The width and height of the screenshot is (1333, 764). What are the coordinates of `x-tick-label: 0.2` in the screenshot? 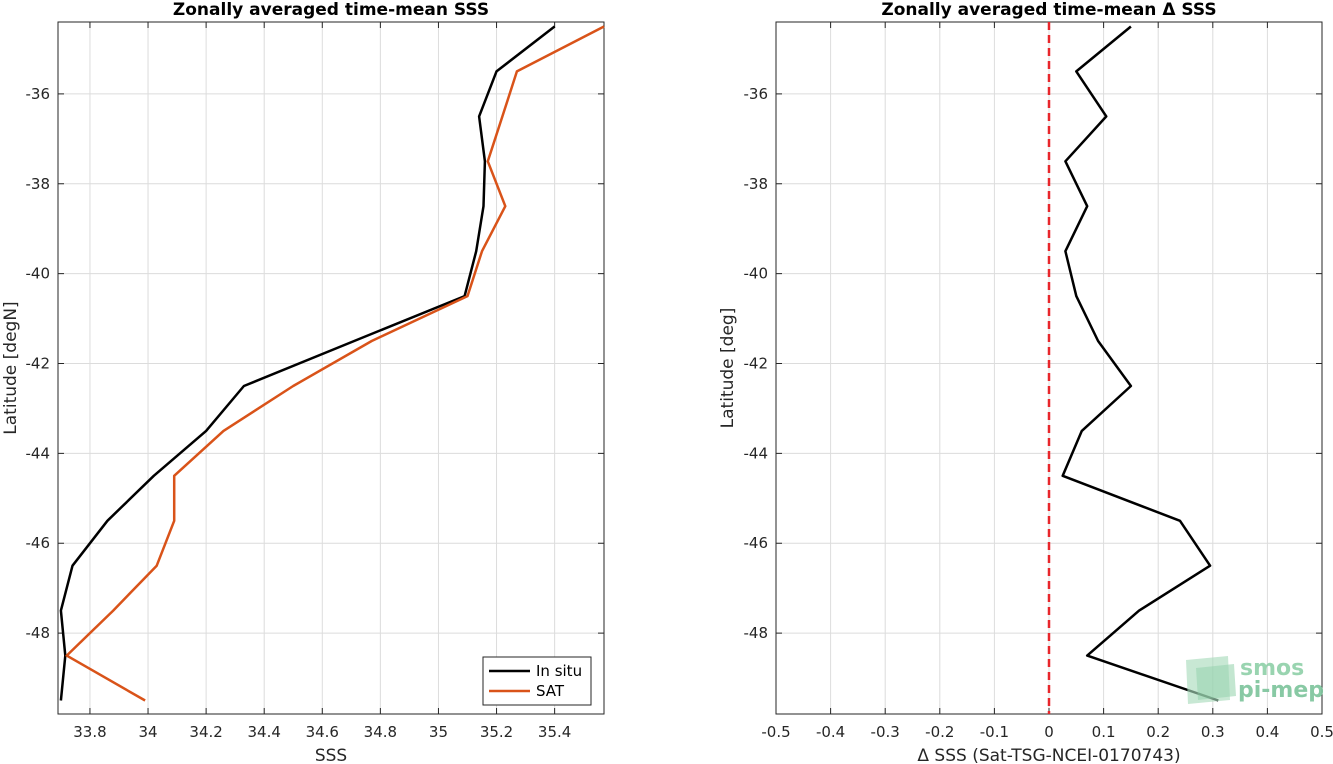 It's located at (1158, 732).